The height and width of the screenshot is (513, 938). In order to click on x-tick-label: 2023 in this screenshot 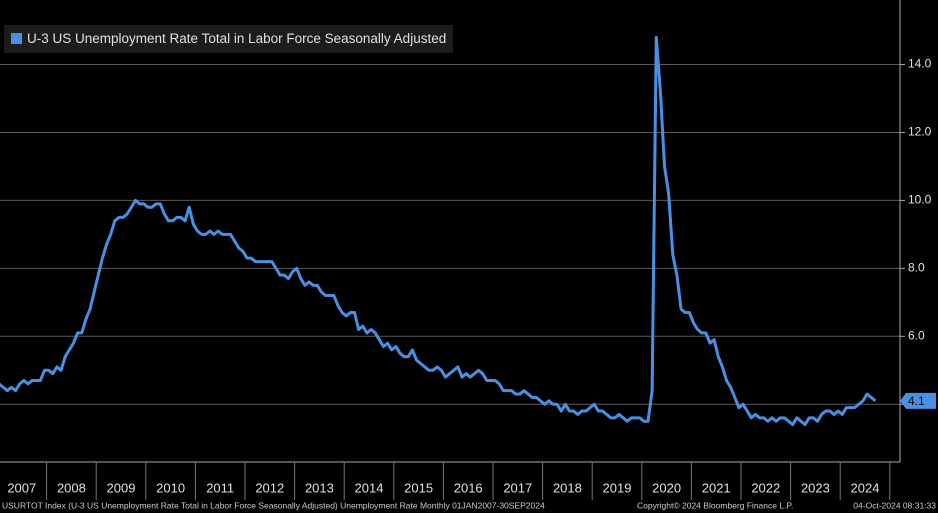, I will do `click(815, 487)`.